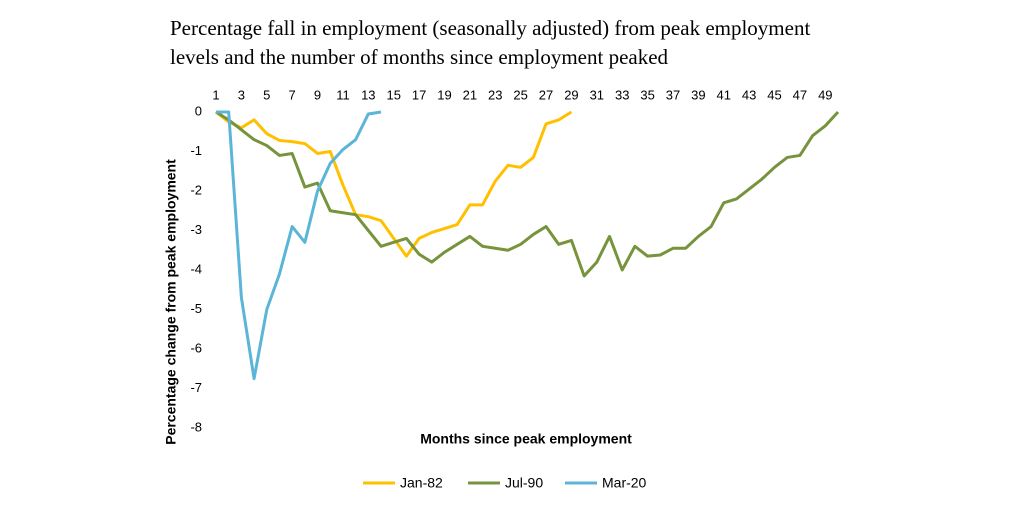  What do you see at coordinates (825, 94) in the screenshot?
I see `x-tick-label: 49` at bounding box center [825, 94].